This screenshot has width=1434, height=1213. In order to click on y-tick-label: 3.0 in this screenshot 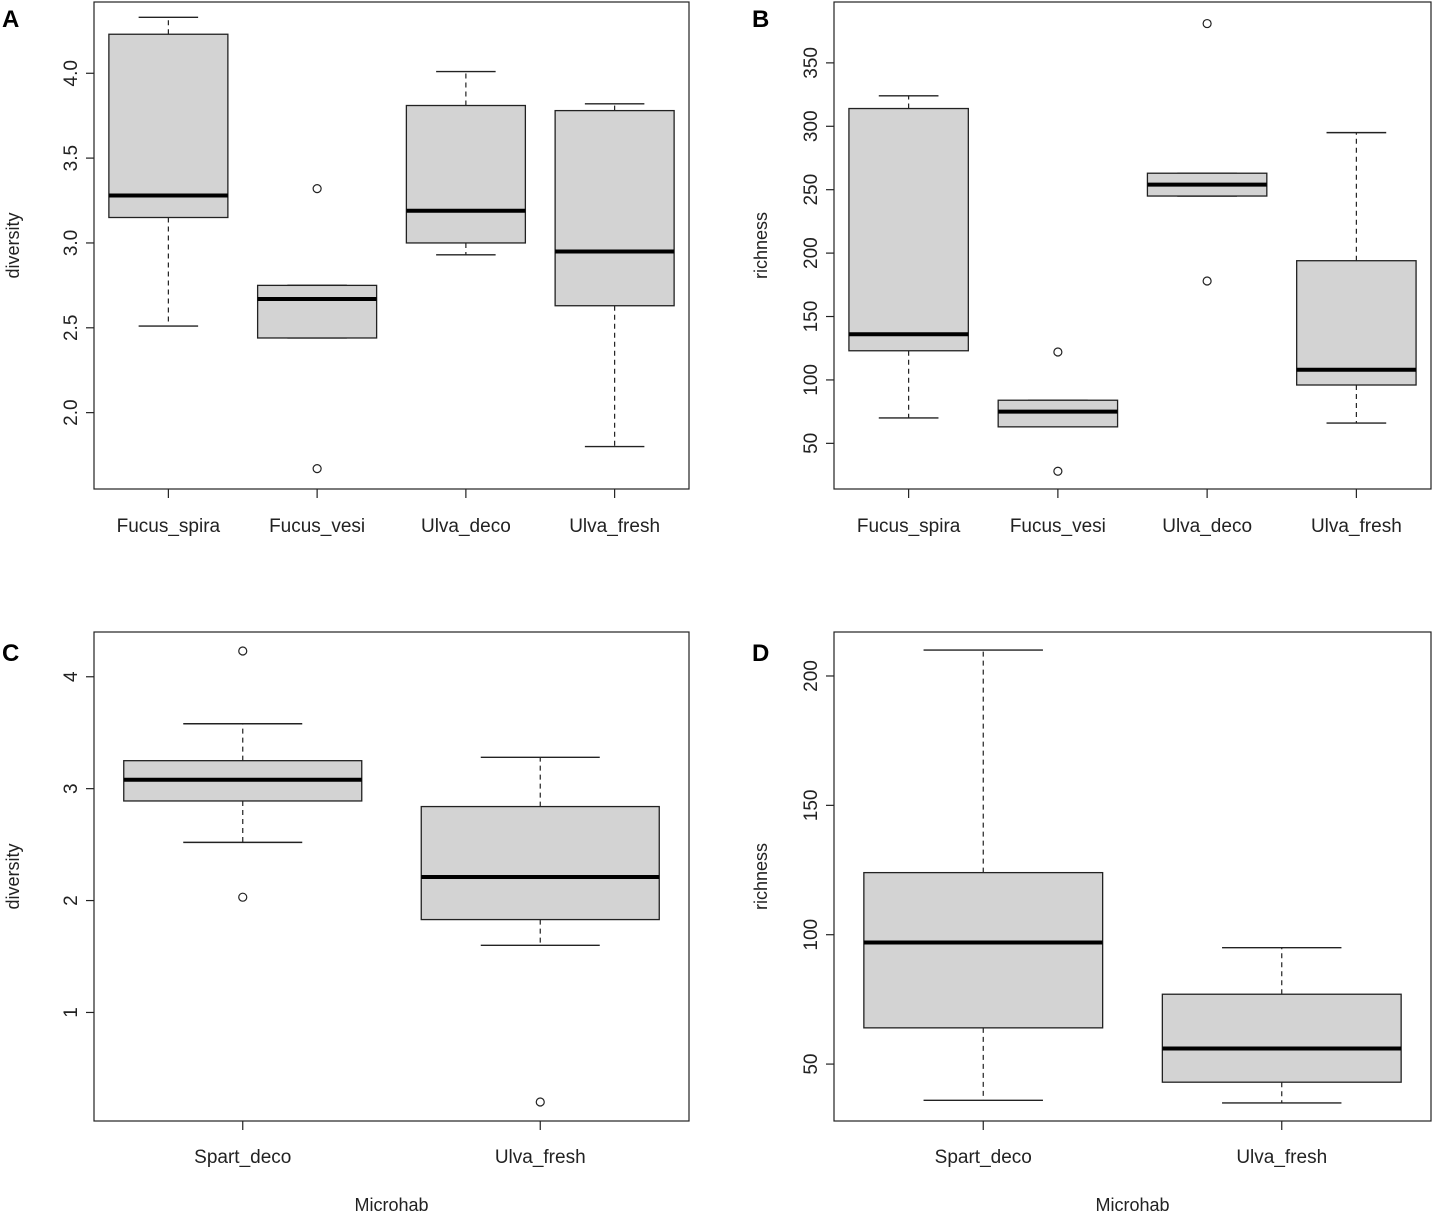, I will do `click(71, 243)`.